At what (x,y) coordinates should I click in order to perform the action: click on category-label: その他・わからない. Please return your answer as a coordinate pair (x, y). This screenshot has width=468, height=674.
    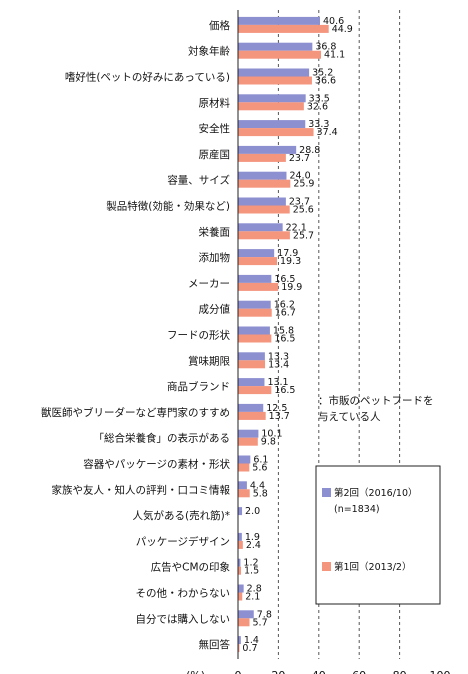
    Looking at the image, I should click on (183, 593).